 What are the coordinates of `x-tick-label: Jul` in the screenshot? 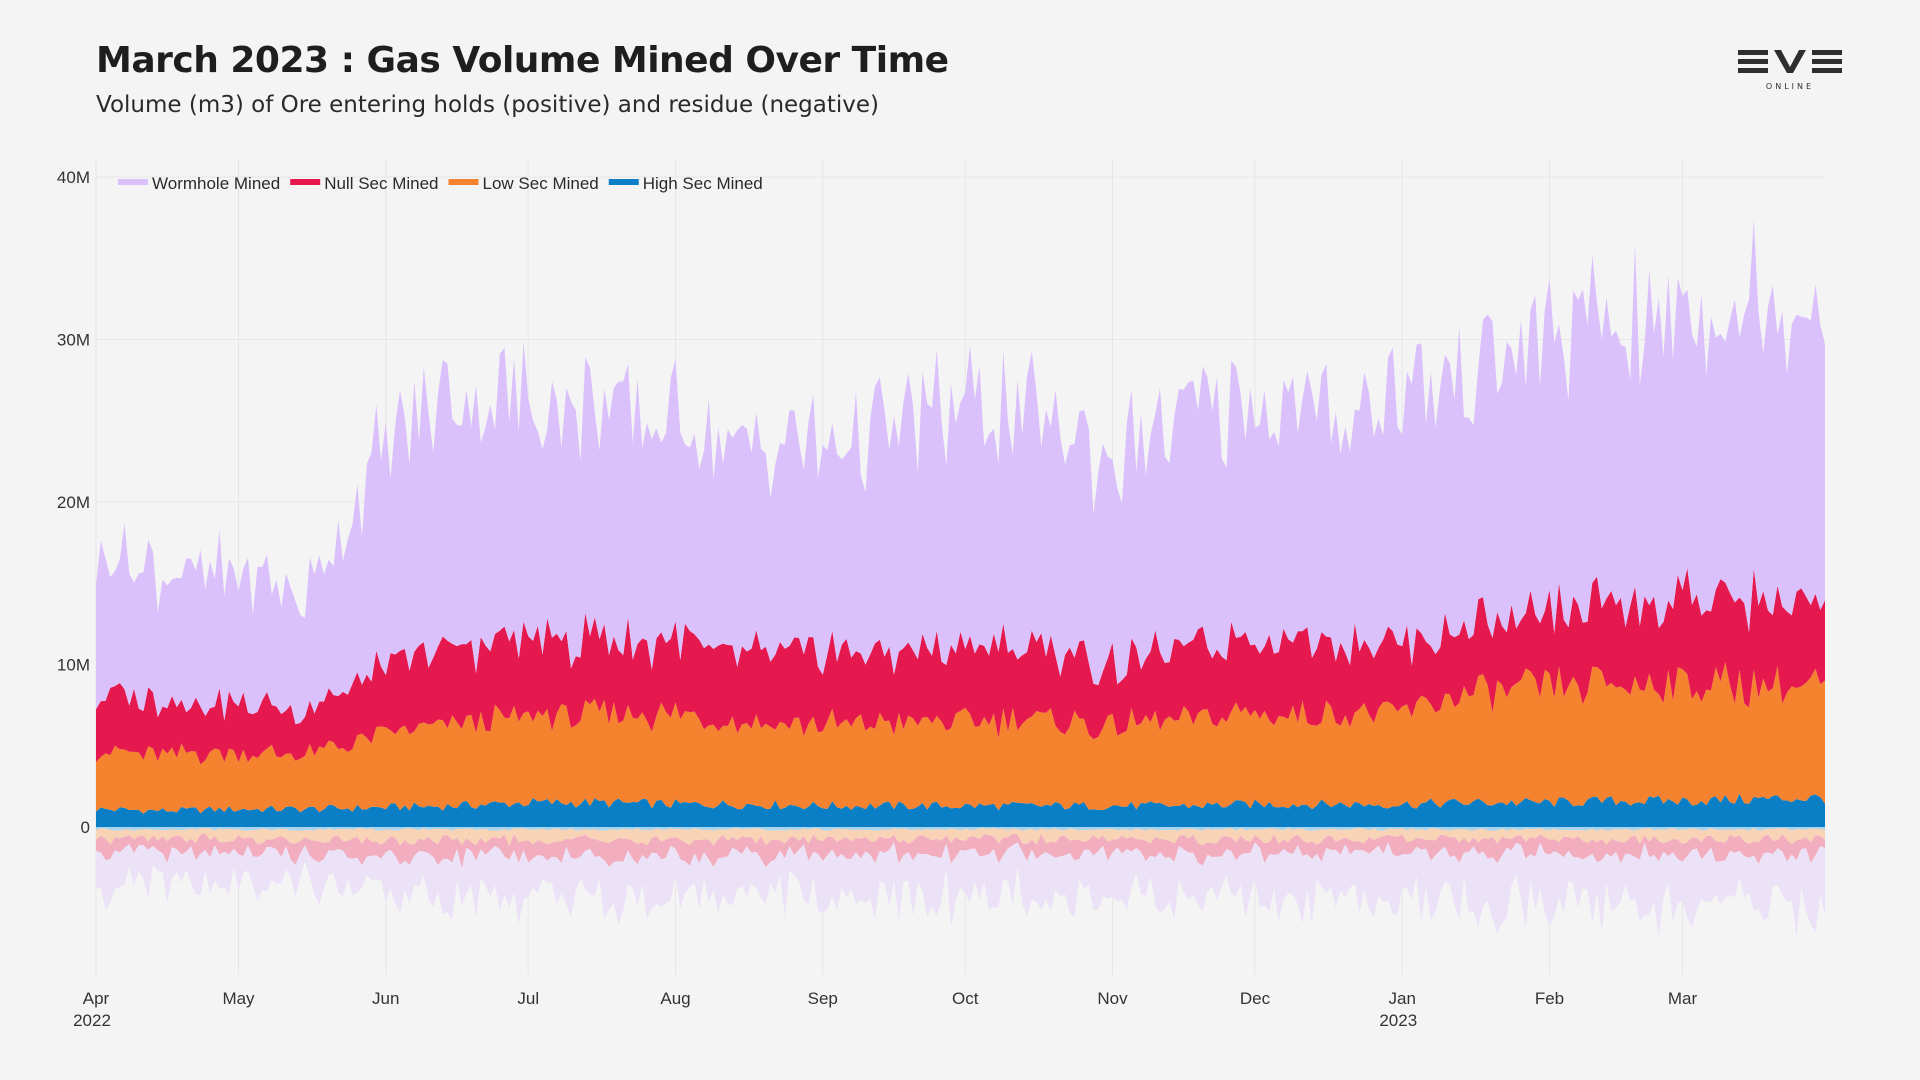 It's located at (528, 998).